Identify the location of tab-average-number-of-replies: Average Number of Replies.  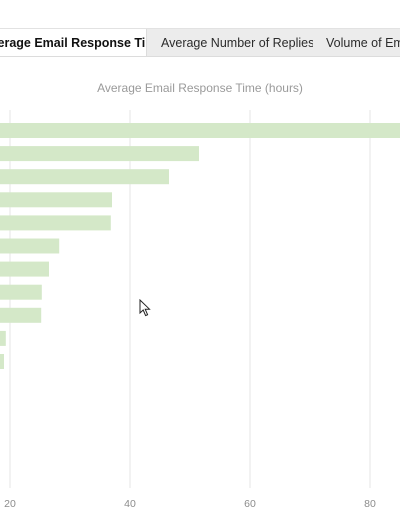
(230, 42).